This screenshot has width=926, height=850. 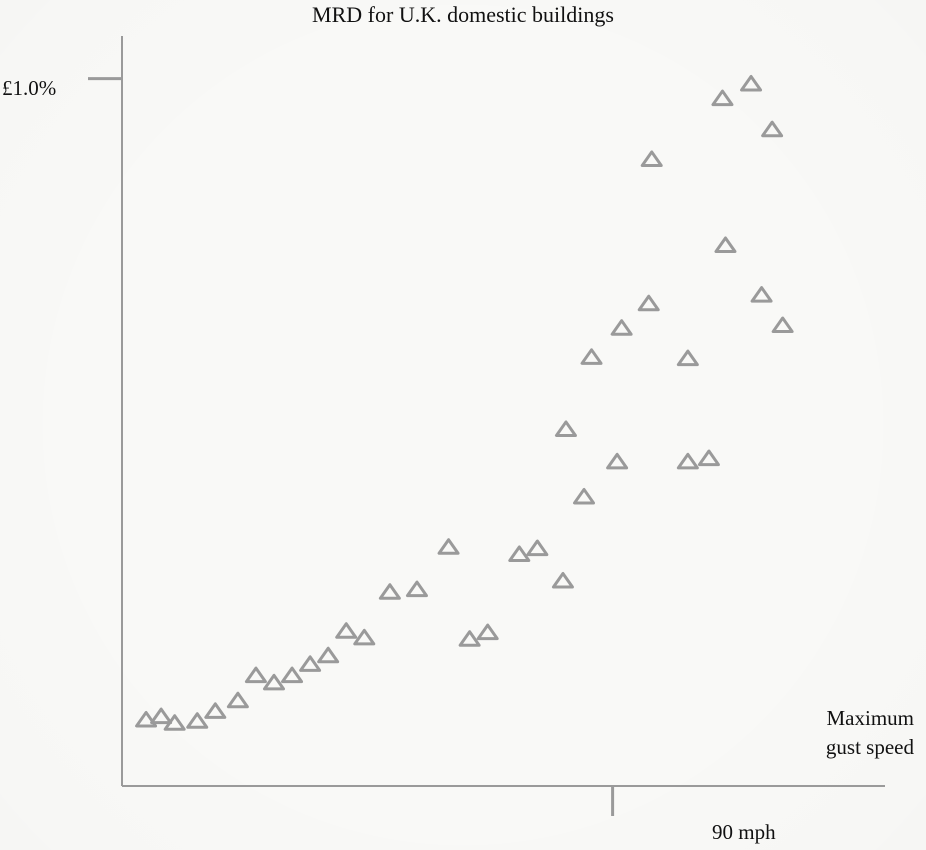 What do you see at coordinates (744, 832) in the screenshot?
I see `x-tick-label: 90 mph` at bounding box center [744, 832].